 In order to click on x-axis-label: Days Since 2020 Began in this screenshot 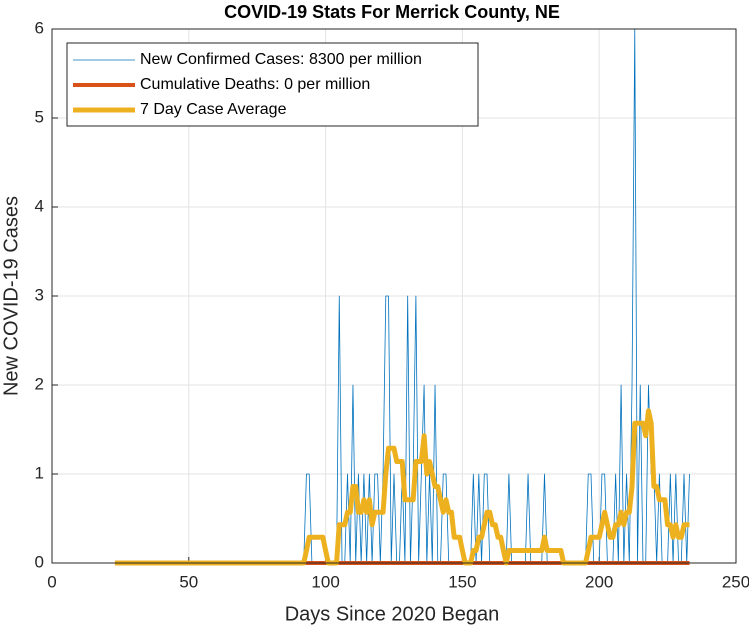, I will do `click(392, 614)`.